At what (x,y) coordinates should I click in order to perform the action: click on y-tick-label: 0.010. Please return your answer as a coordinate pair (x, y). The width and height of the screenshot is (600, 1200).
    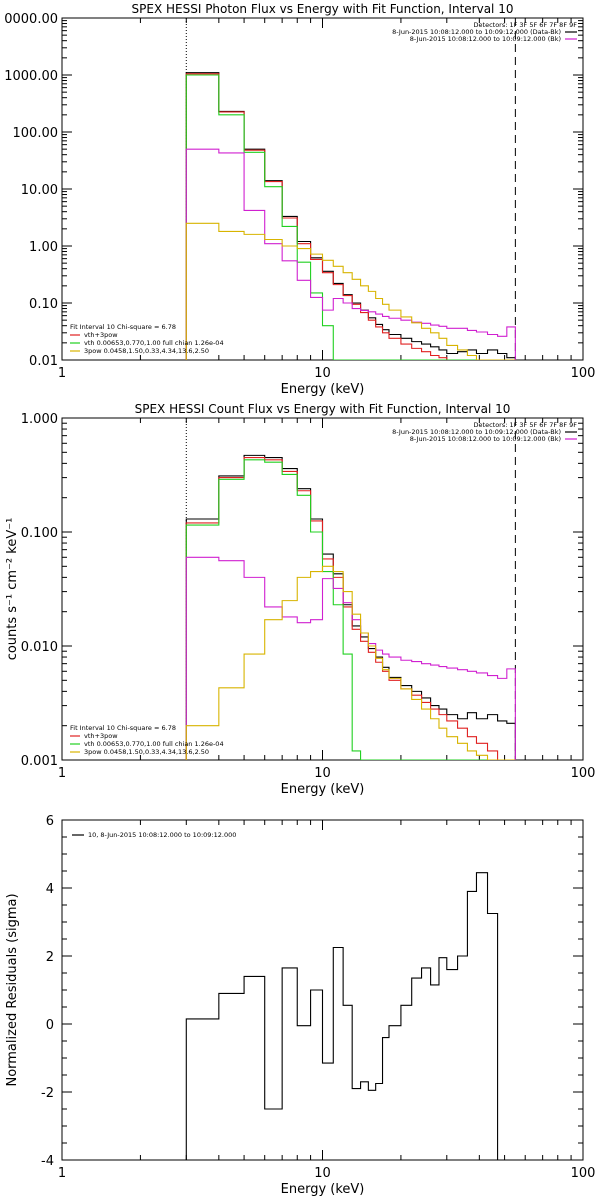
    Looking at the image, I should click on (39, 647).